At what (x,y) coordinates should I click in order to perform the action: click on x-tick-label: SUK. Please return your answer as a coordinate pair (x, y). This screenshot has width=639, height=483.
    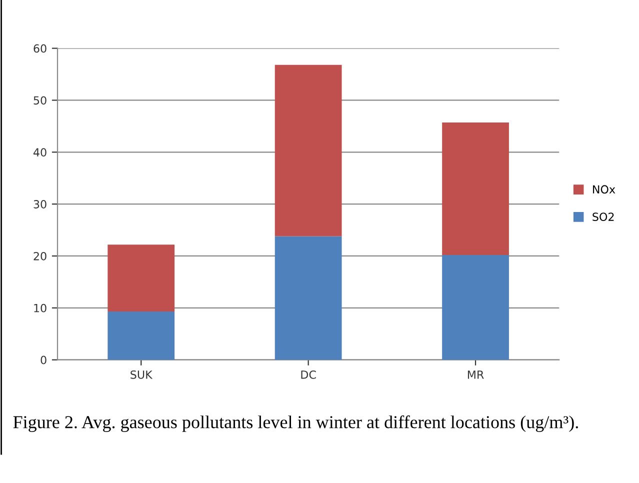
    Looking at the image, I should click on (141, 374).